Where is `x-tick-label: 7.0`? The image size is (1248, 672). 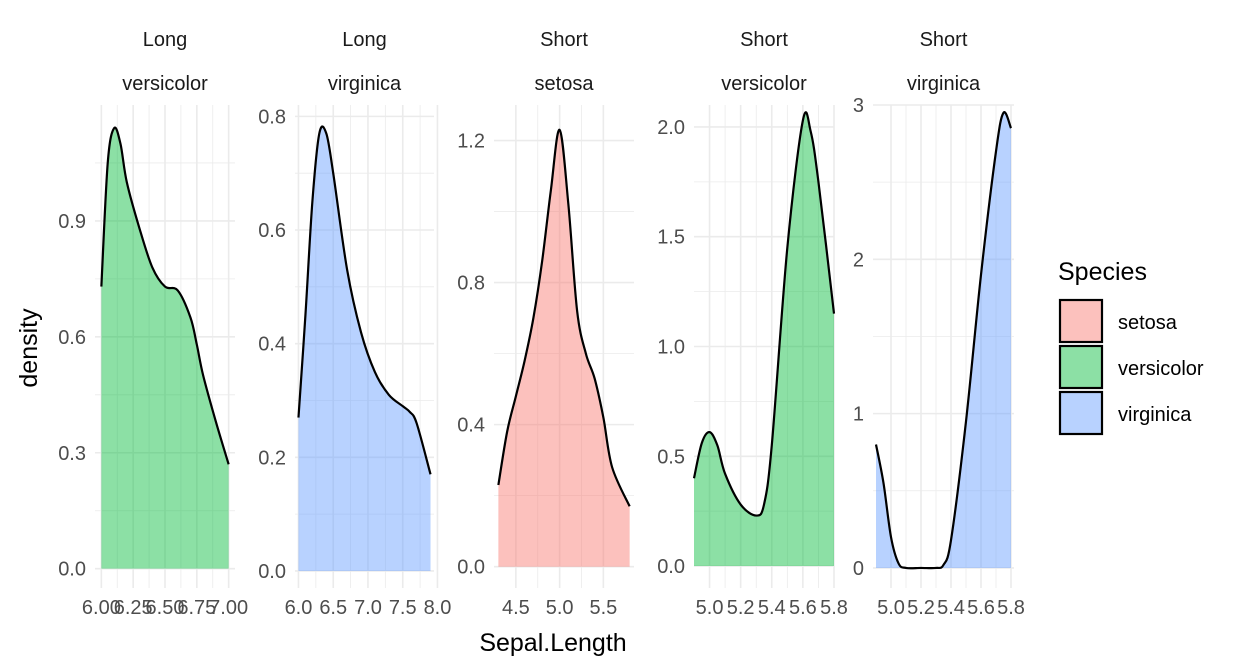
x-tick-label: 7.0 is located at coordinates (368, 608).